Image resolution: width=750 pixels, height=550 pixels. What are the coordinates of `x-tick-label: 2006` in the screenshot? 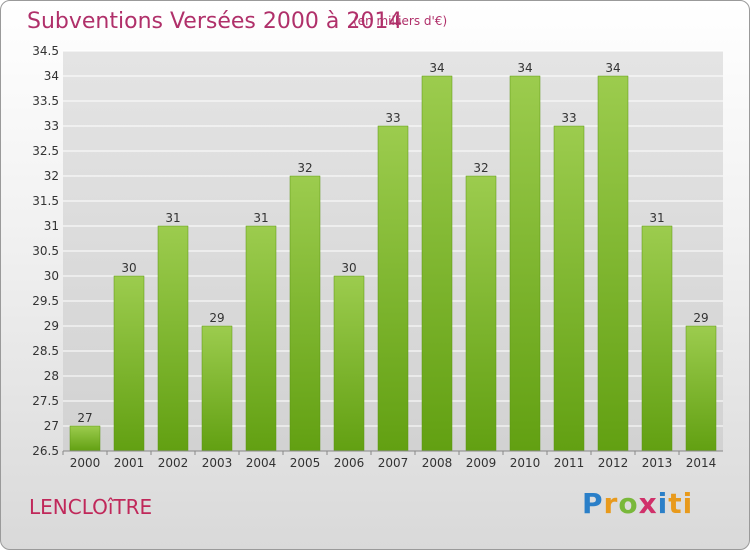 It's located at (349, 463).